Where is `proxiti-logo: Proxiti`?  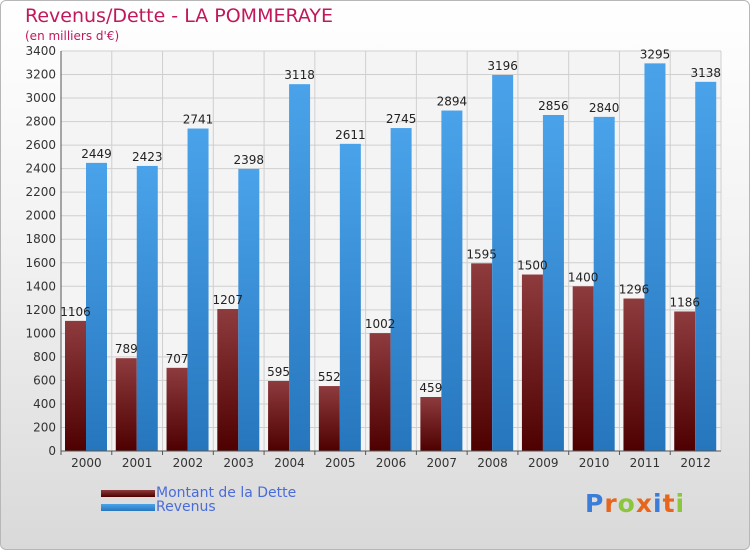
proxiti-logo: Proxiti is located at coordinates (635, 503).